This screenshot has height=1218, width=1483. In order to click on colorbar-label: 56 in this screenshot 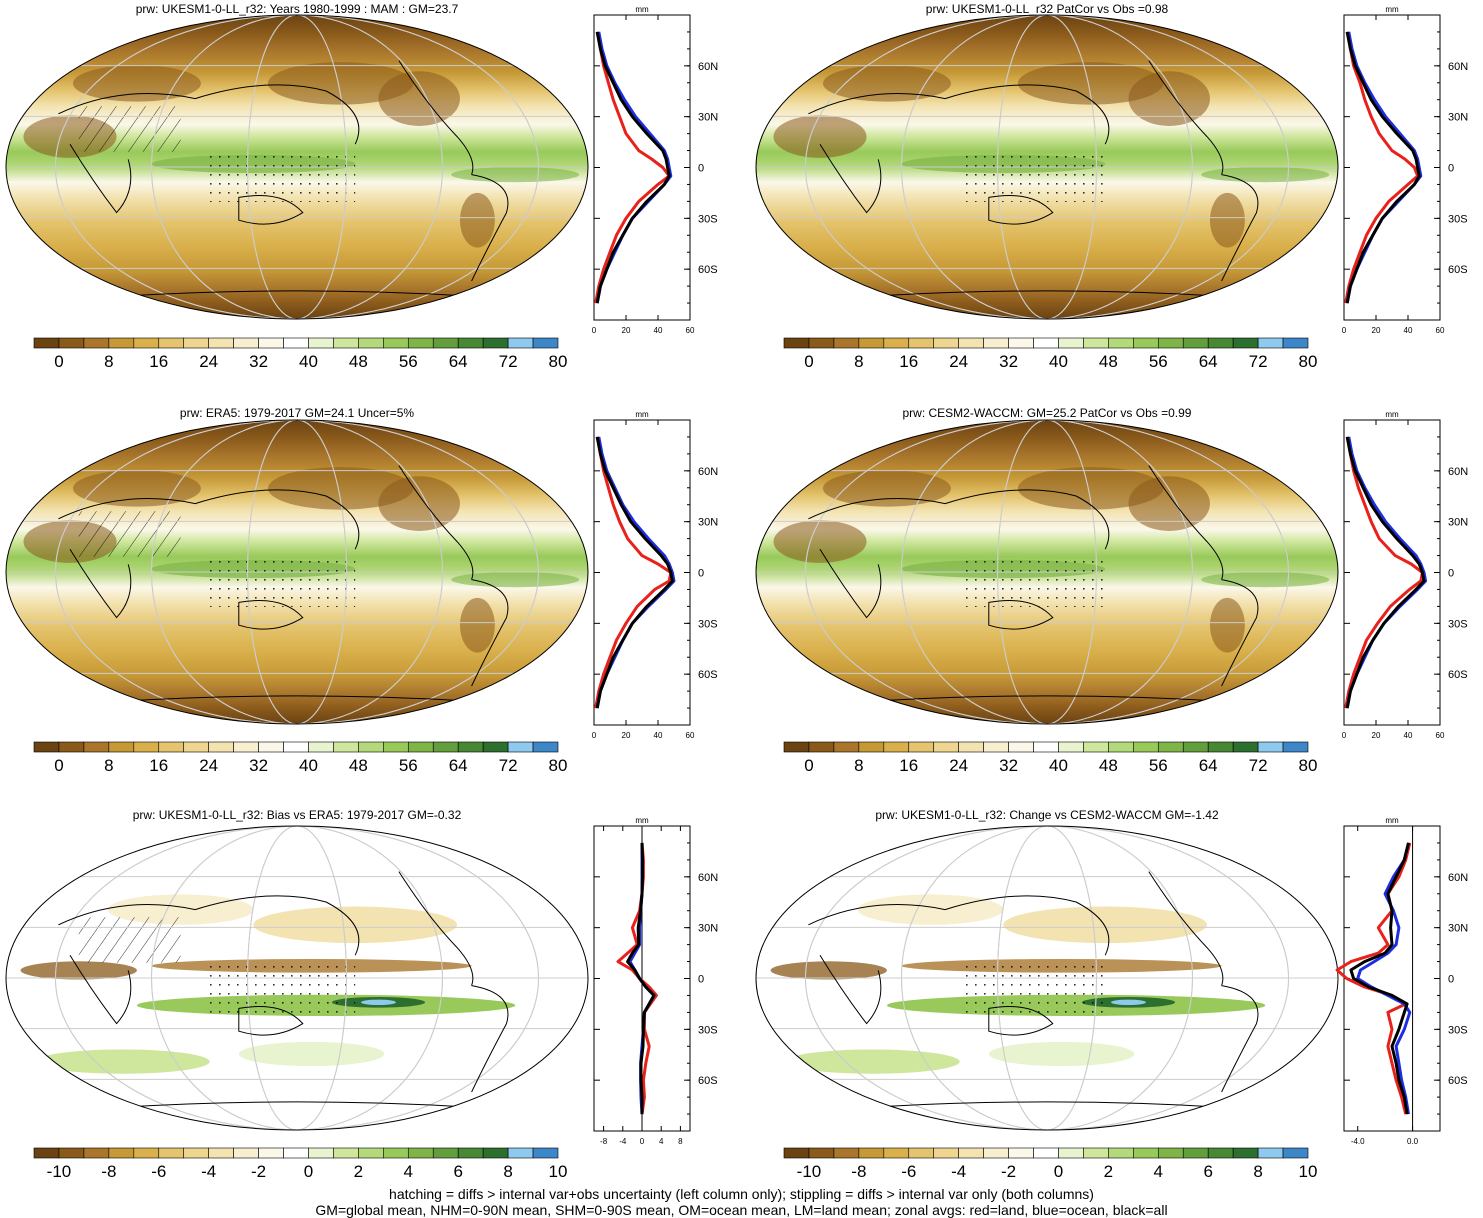, I will do `click(1158, 361)`.